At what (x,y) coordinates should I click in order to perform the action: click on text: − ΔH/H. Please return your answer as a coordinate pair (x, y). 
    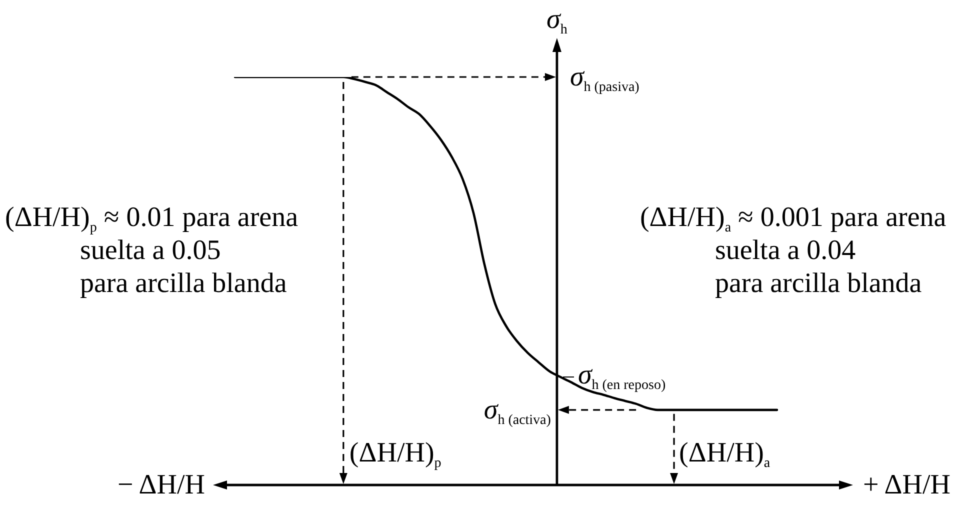
    Looking at the image, I should click on (161, 485).